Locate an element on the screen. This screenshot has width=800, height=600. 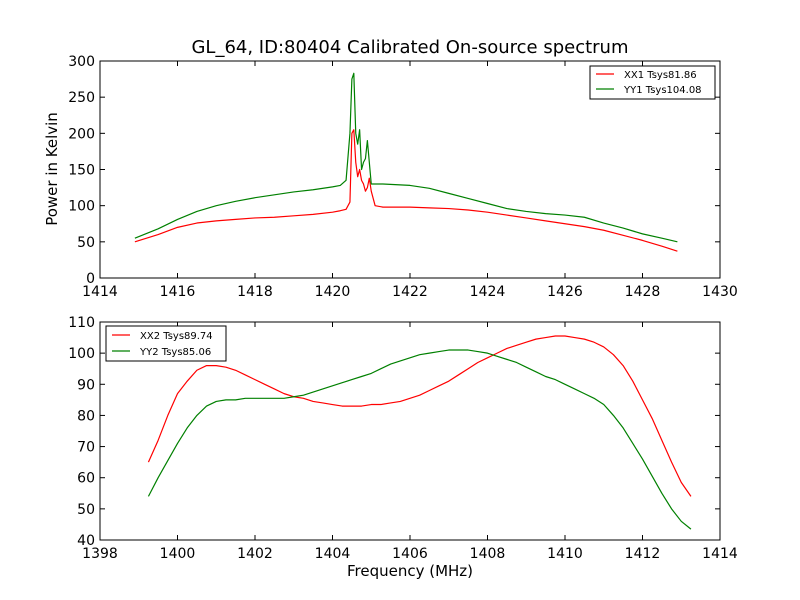
legend: XX1 Tsys81.86 YY1 Tsys104.08 is located at coordinates (652, 82).